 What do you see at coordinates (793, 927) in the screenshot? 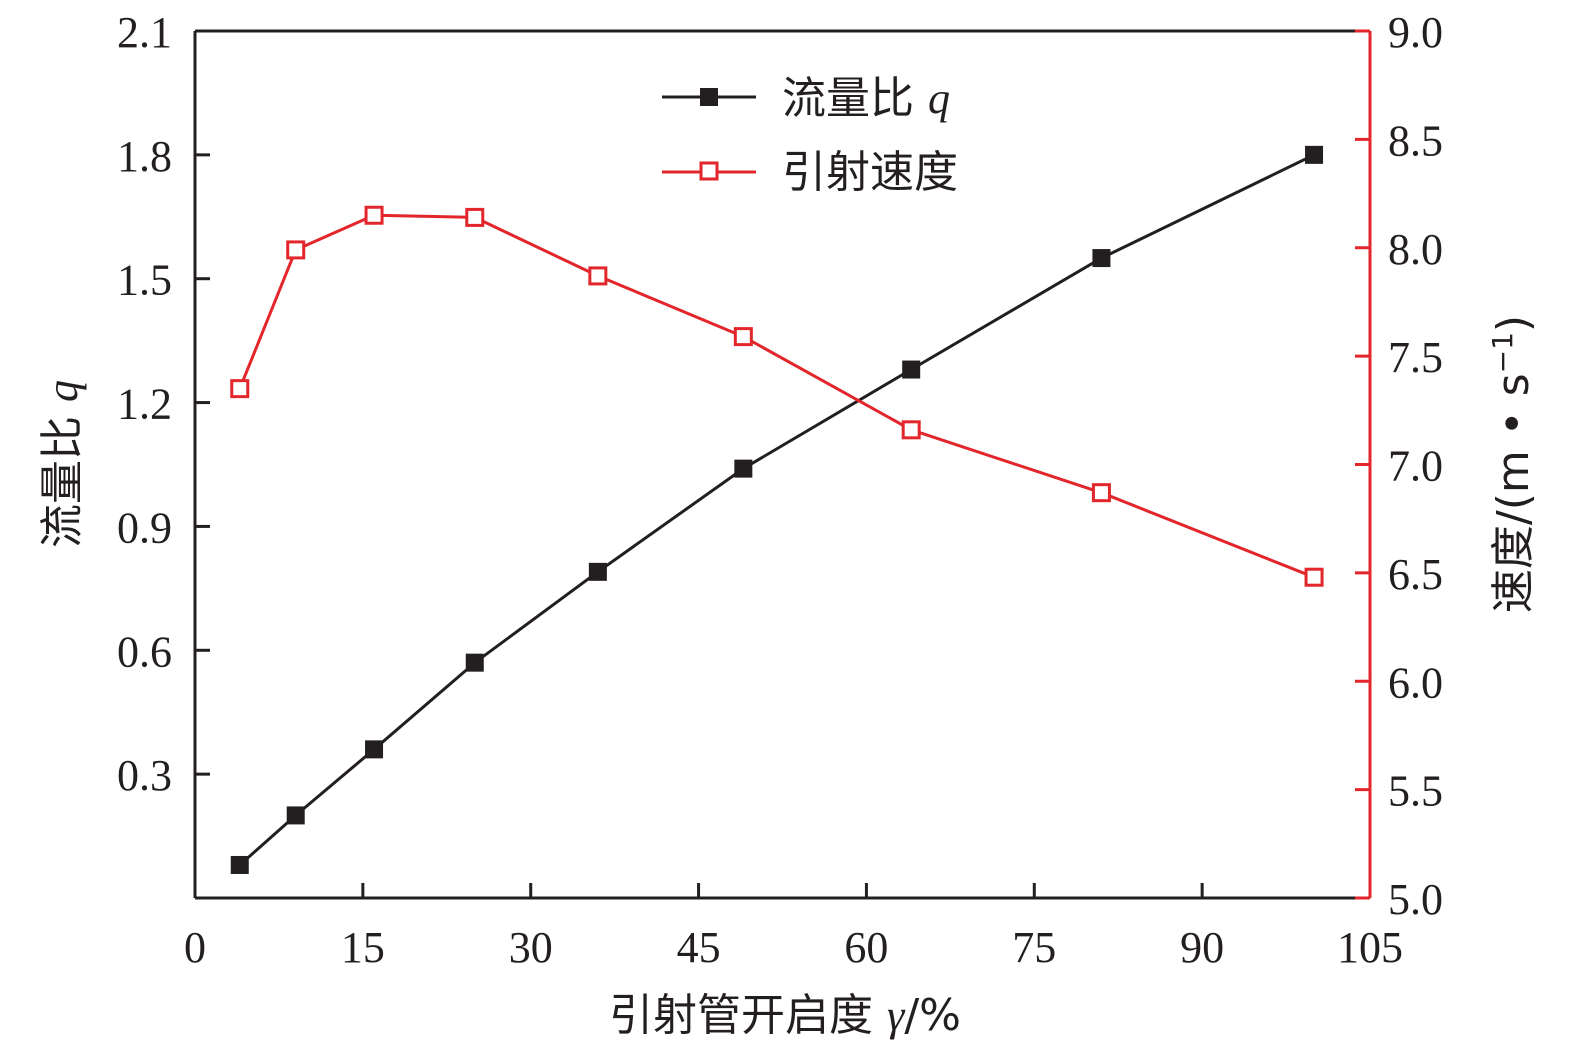
I see `x-axis: 0 15 30 45 60 75 90 105` at bounding box center [793, 927].